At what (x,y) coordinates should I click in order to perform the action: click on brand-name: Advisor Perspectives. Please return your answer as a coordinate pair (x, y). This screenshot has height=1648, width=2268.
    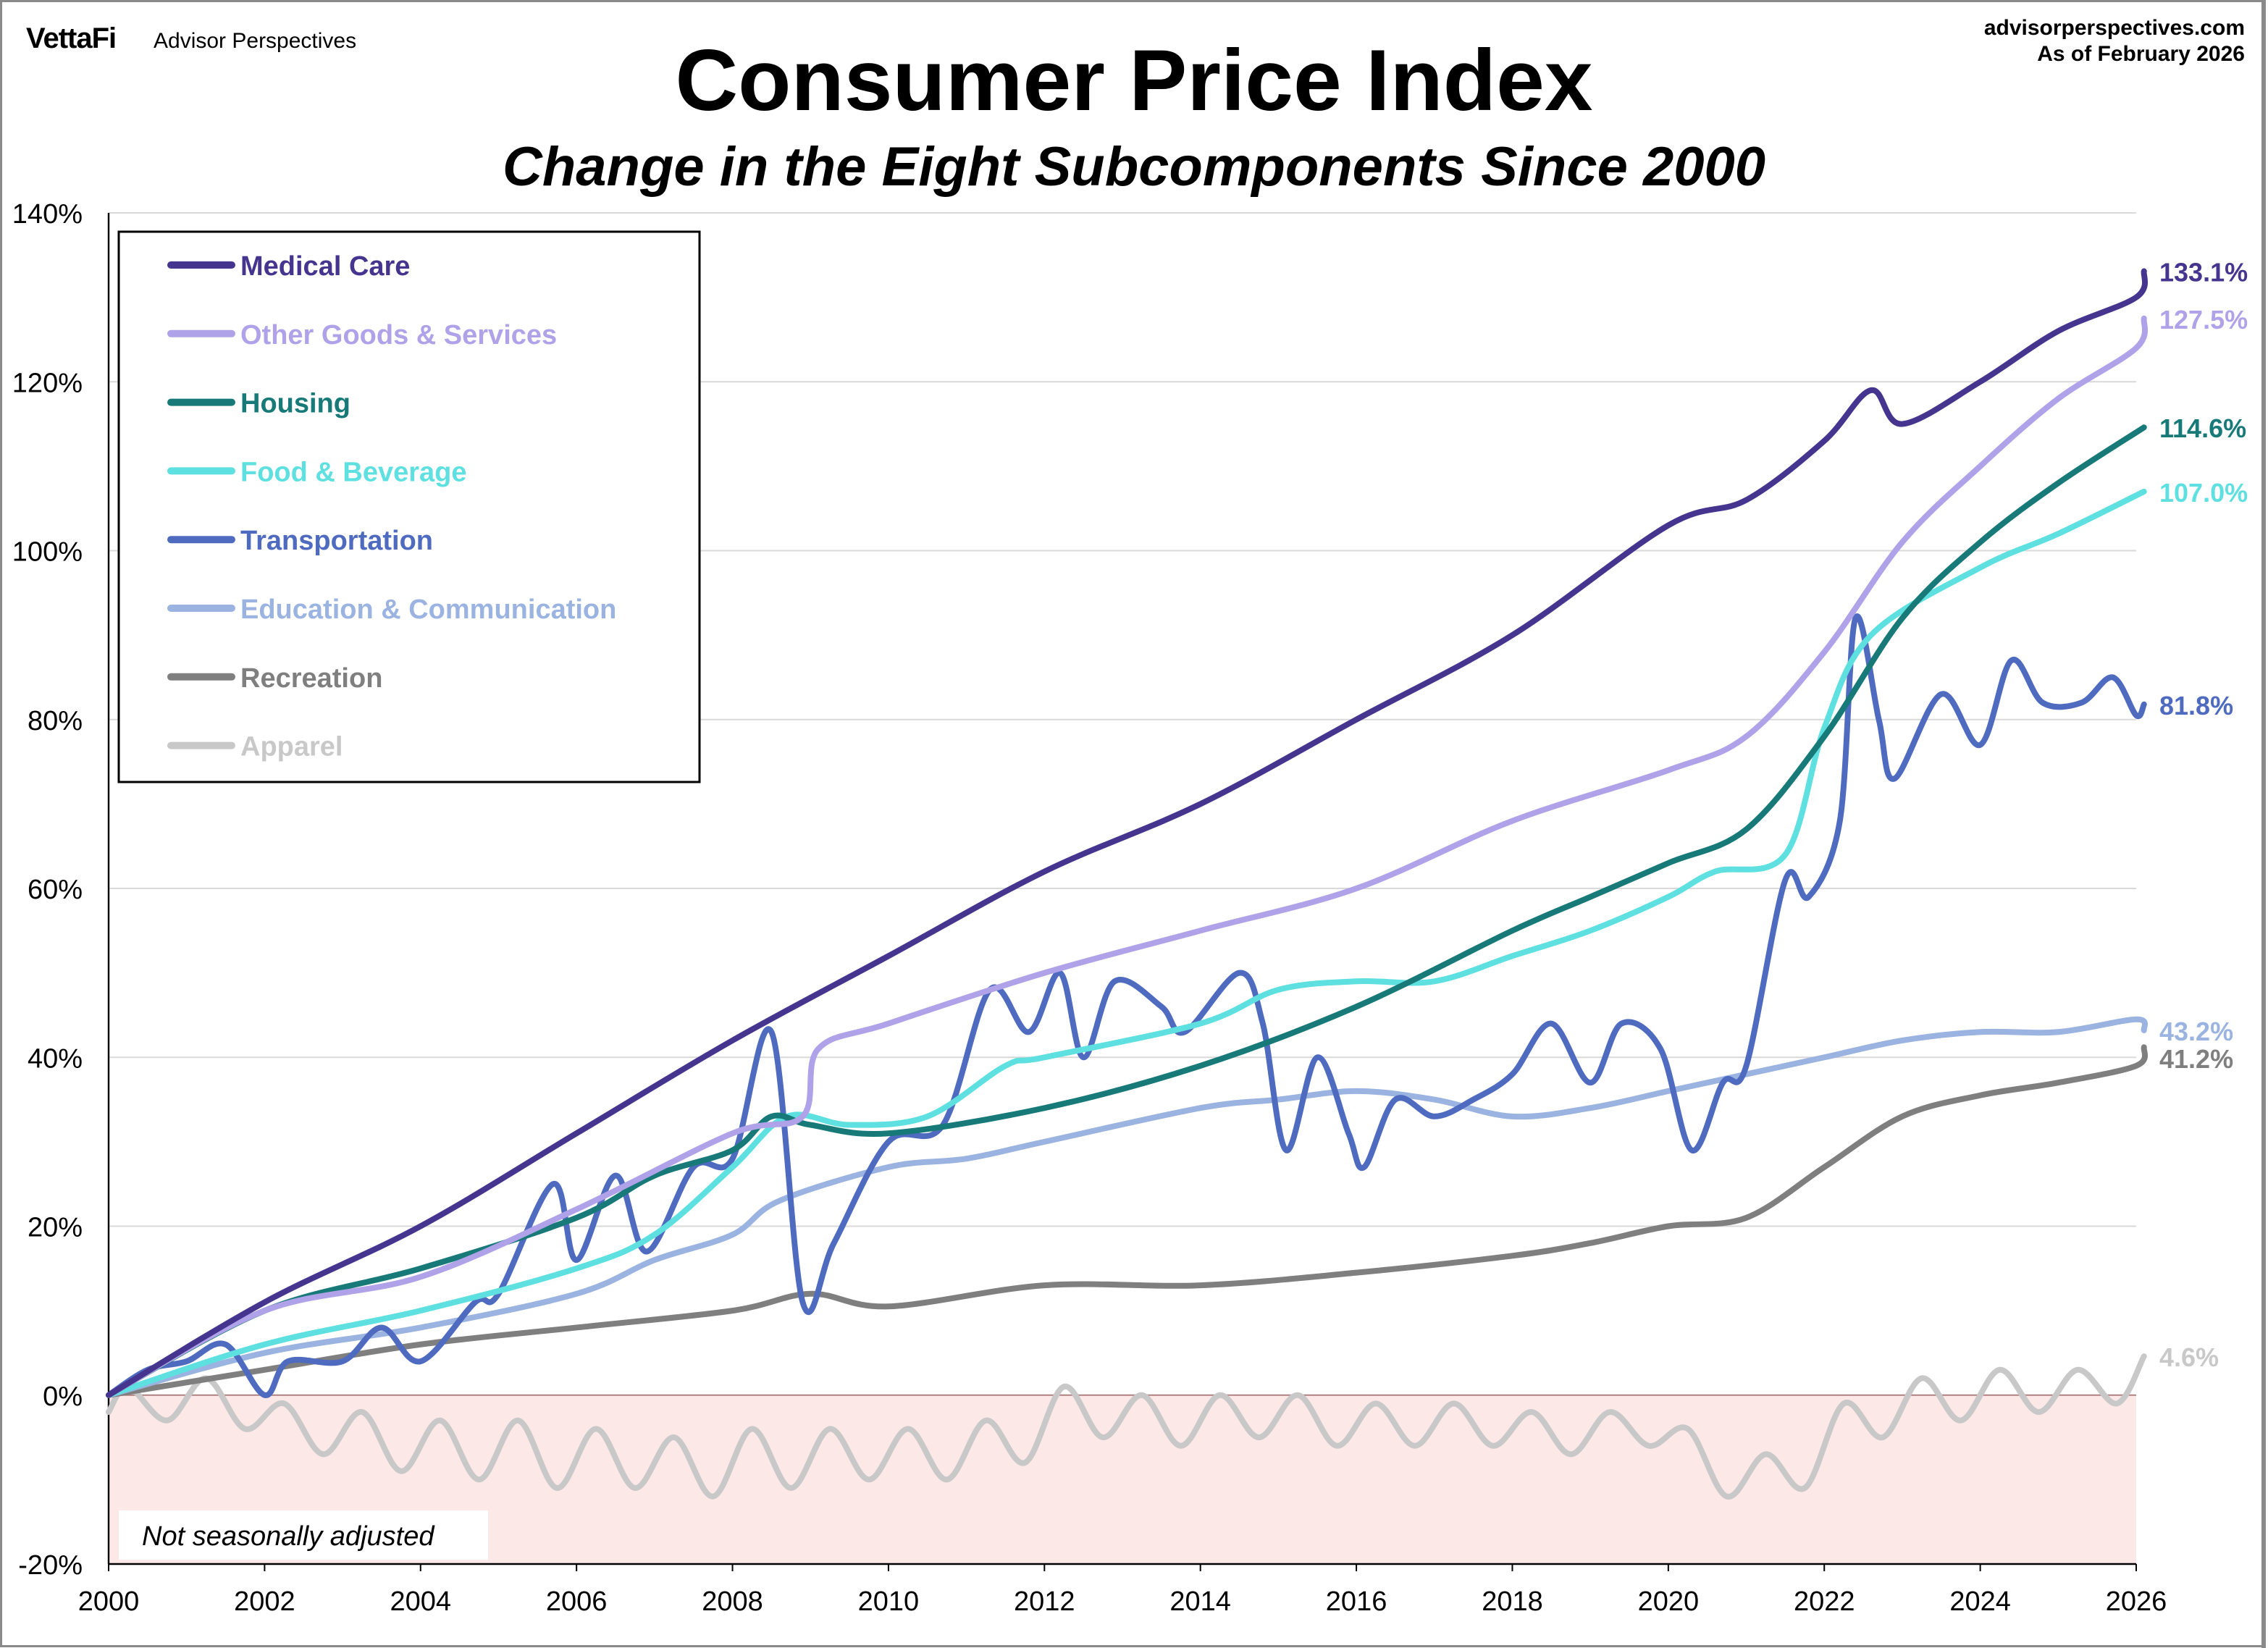
    Looking at the image, I should click on (255, 41).